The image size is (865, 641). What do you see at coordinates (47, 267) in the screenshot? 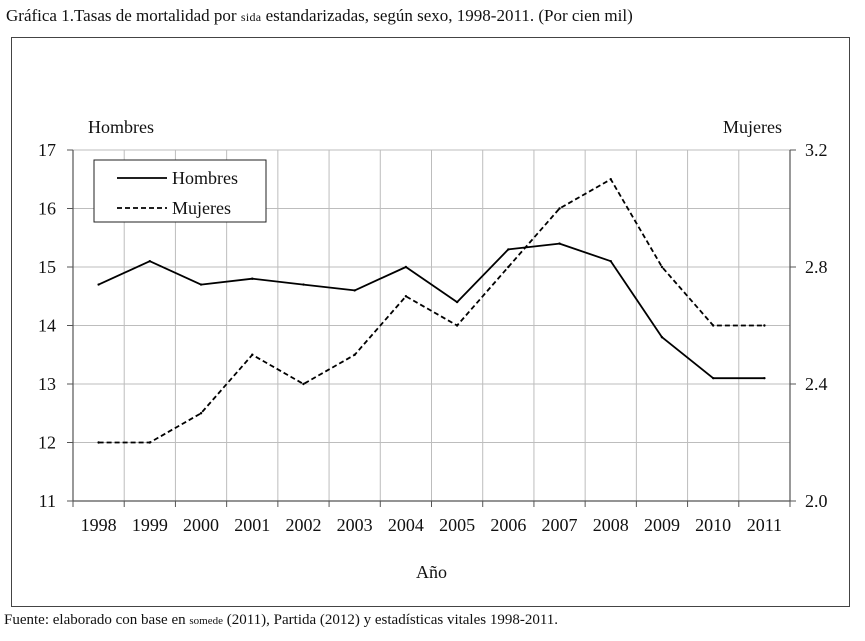
I see `left-tick-label: 15` at bounding box center [47, 267].